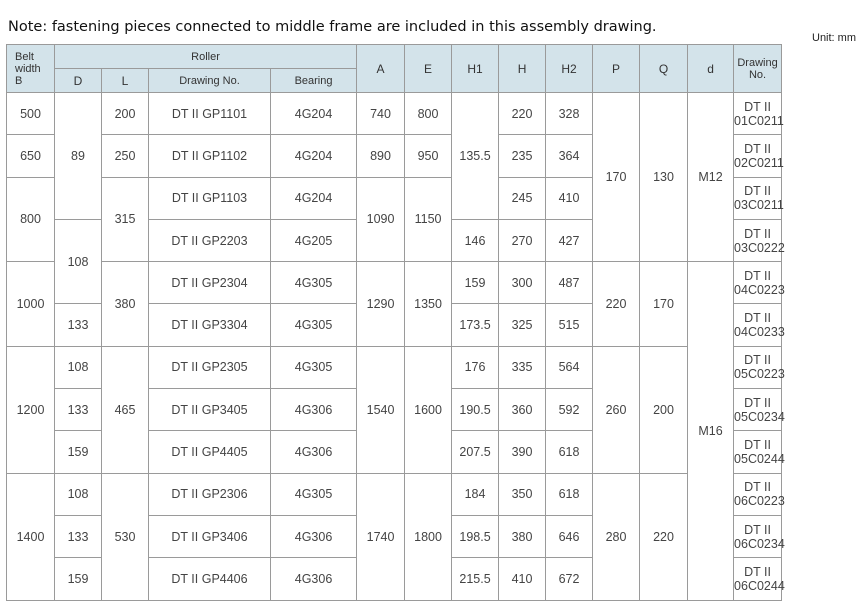 The width and height of the screenshot is (862, 606). Describe the element at coordinates (209, 113) in the screenshot. I see `cell-roller-drawing-no: DT II GP1101` at that location.